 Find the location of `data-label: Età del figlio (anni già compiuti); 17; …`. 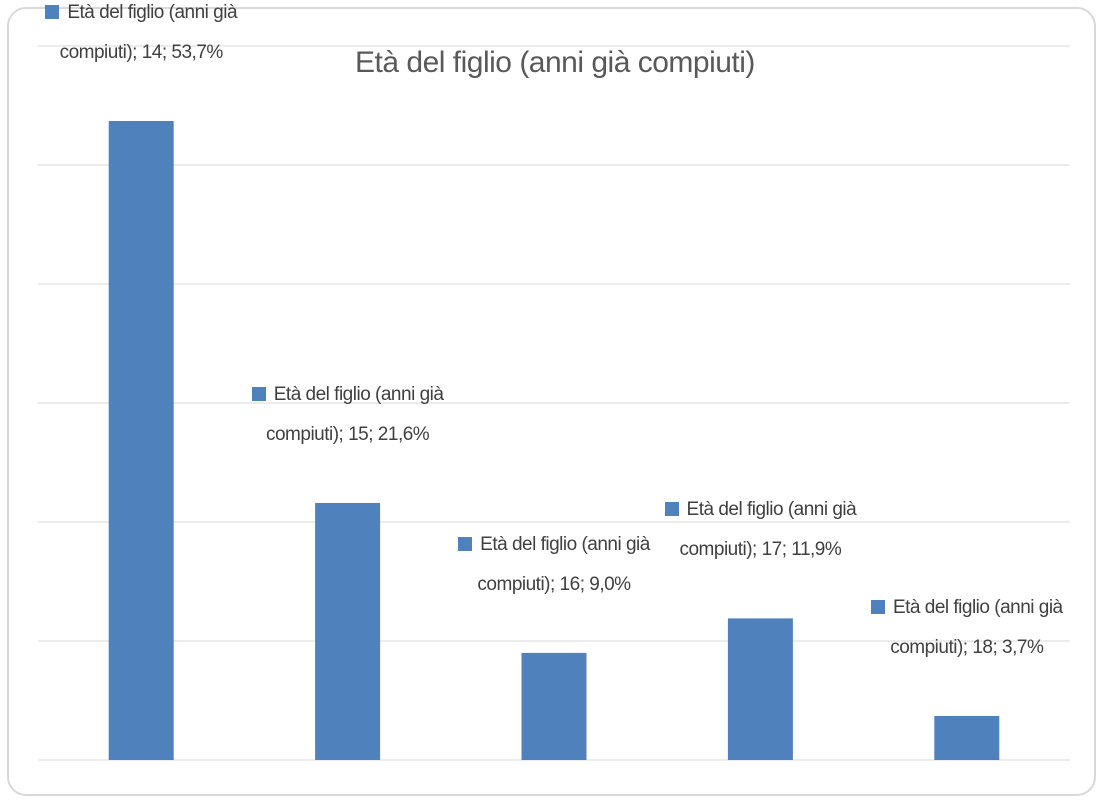

data-label: Età del figlio (anni già compiuti); 17; … is located at coordinates (768, 530).